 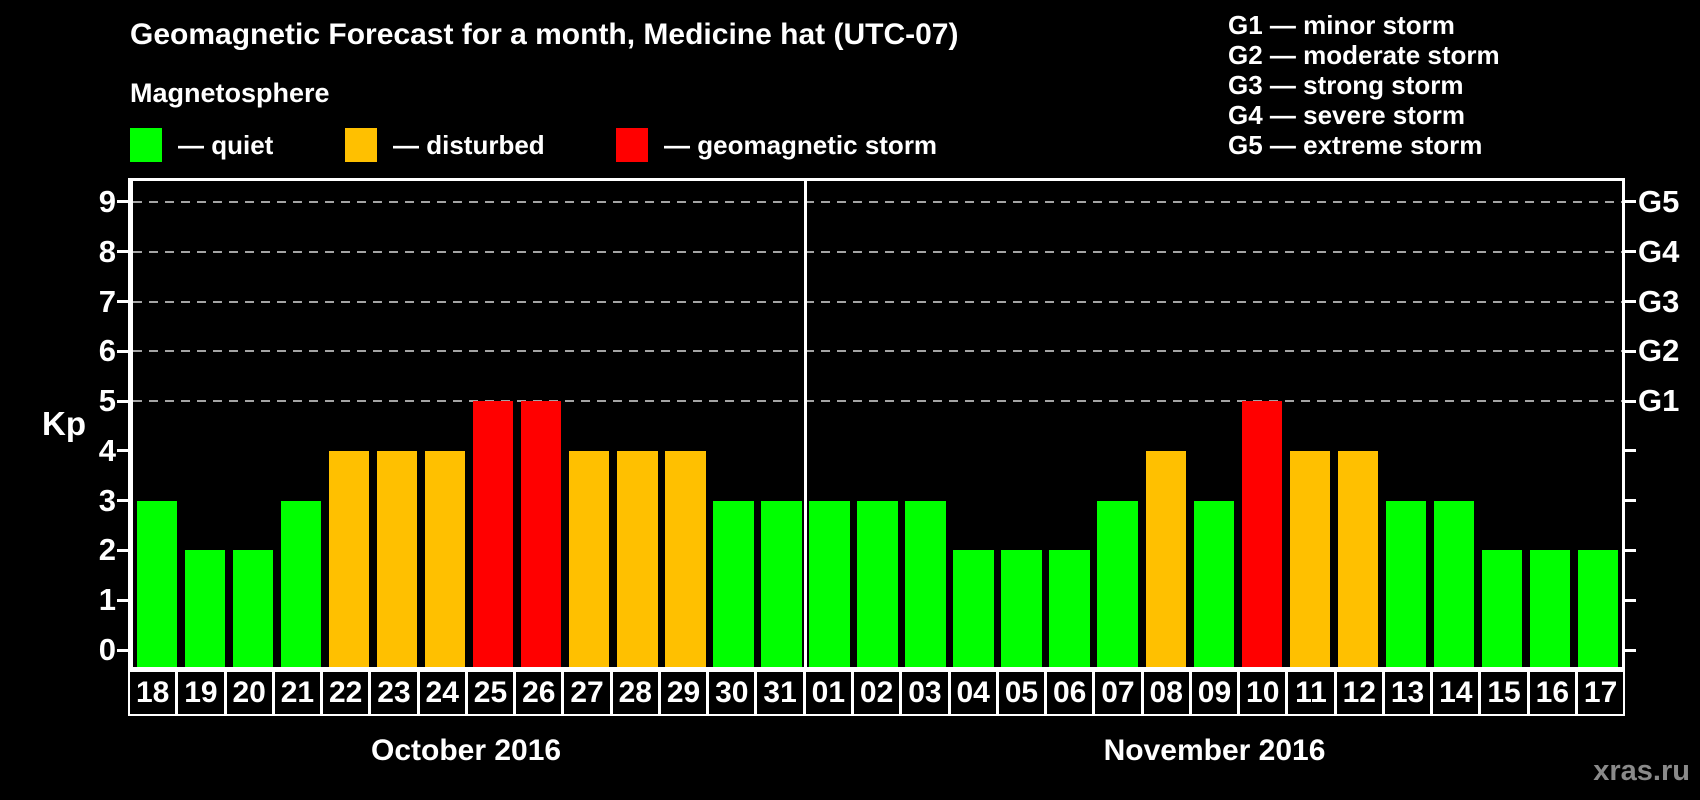 What do you see at coordinates (199, 693) in the screenshot?
I see `day-label-19: 19` at bounding box center [199, 693].